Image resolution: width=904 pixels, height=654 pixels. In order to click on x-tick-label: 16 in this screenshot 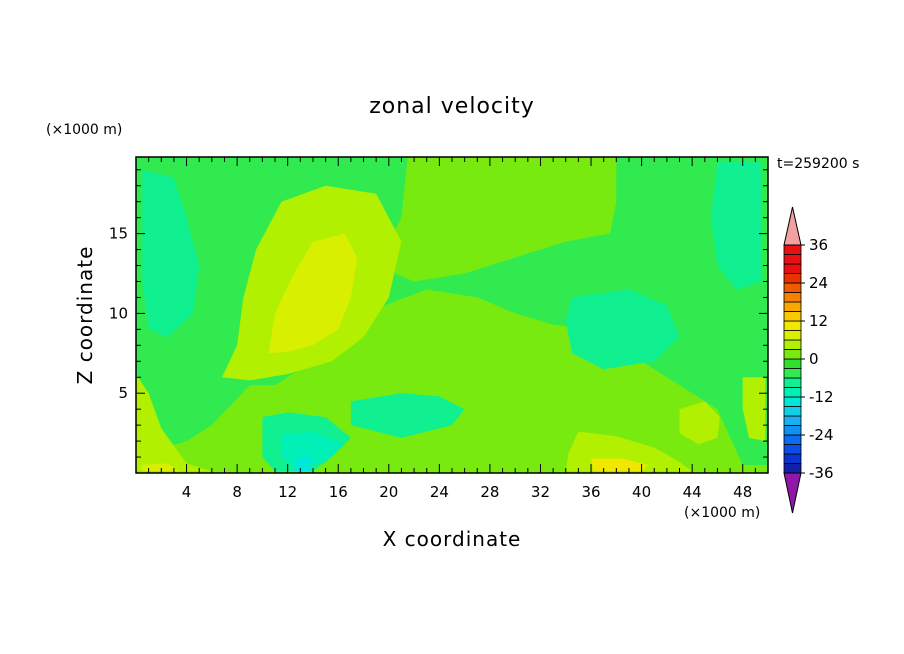, I will do `click(338, 492)`.